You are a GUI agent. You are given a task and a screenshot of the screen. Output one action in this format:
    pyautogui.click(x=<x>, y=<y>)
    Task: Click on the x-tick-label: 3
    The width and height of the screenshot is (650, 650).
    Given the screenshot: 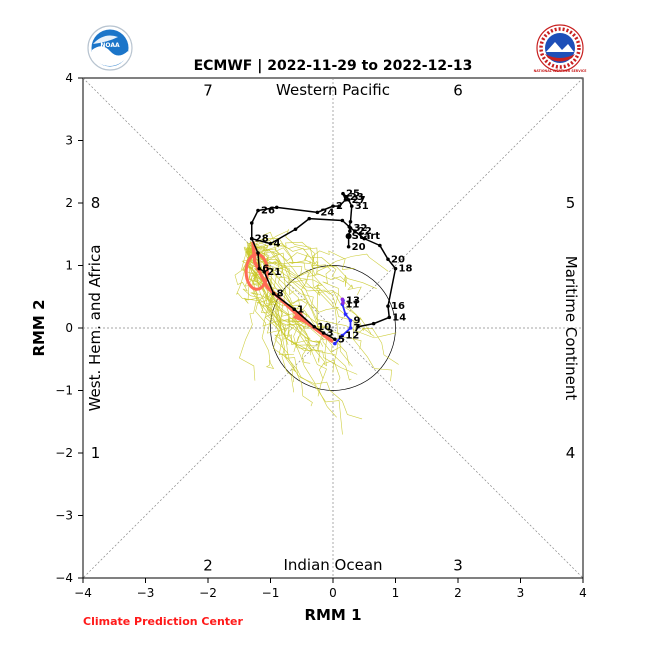 What is the action you would take?
    pyautogui.click(x=521, y=593)
    